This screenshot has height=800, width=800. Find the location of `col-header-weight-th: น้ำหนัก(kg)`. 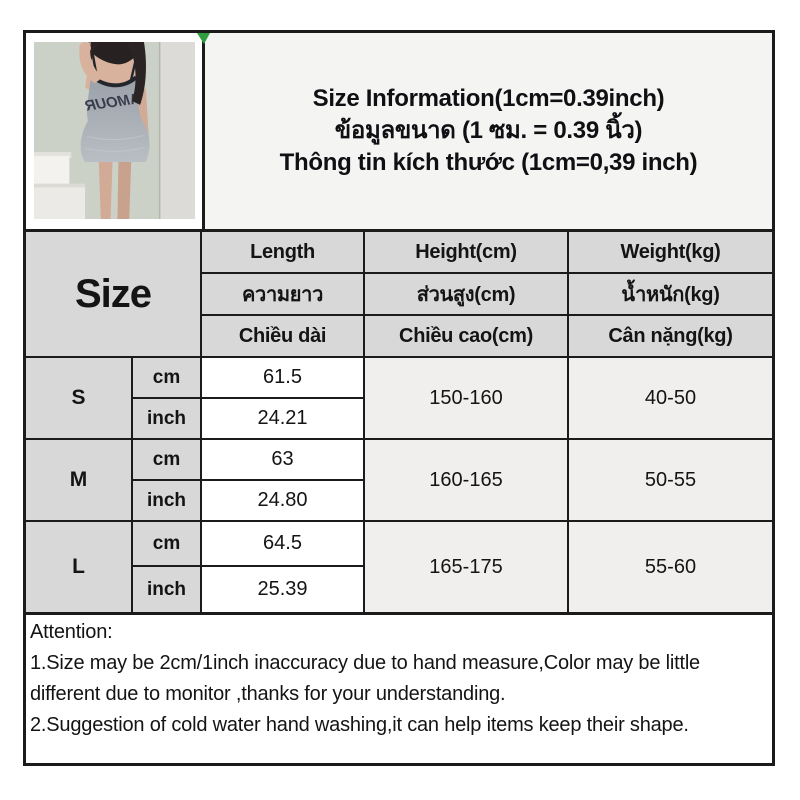

col-header-weight-th: น้ำหนัก(kg) is located at coordinates (670, 295).